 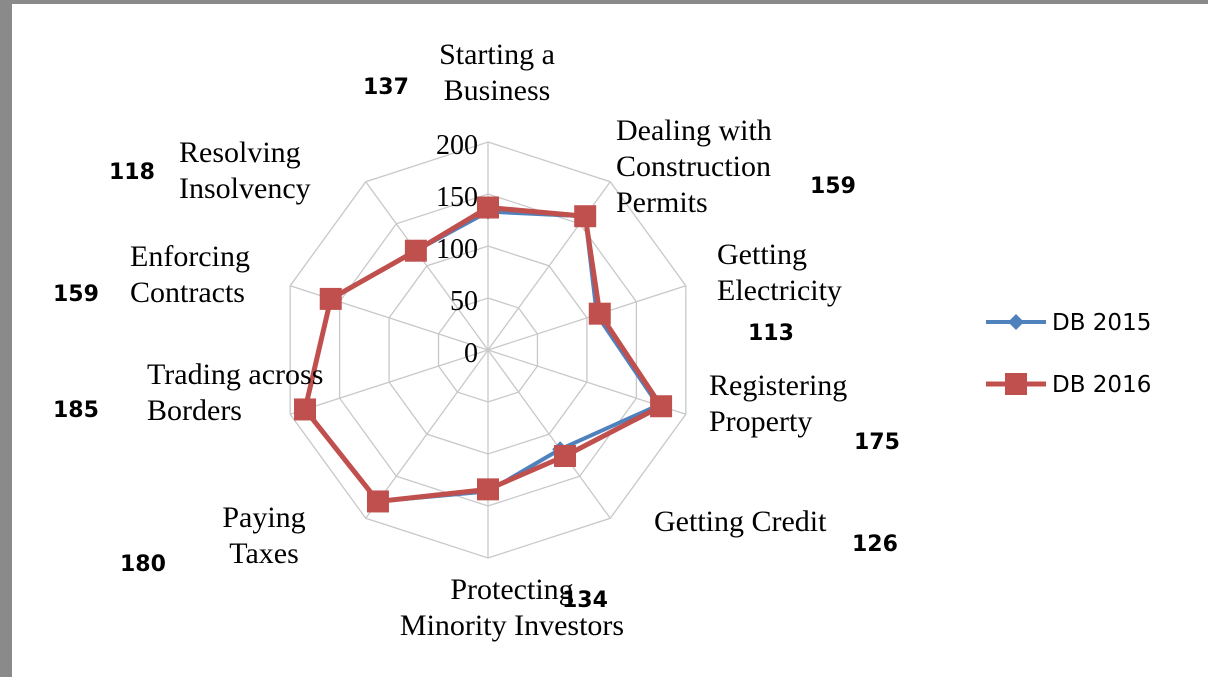 I want to click on legend-label: DB 2015, so click(x=1101, y=323).